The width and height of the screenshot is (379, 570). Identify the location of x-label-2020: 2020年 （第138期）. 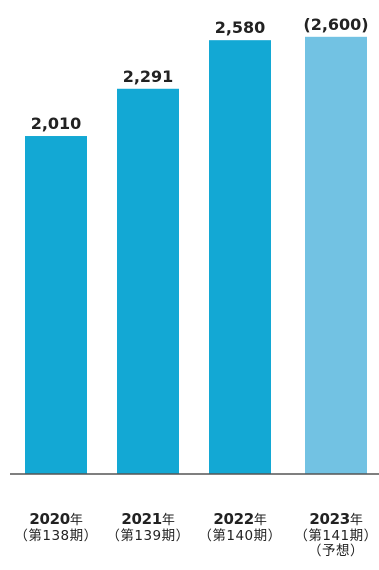
(56, 527).